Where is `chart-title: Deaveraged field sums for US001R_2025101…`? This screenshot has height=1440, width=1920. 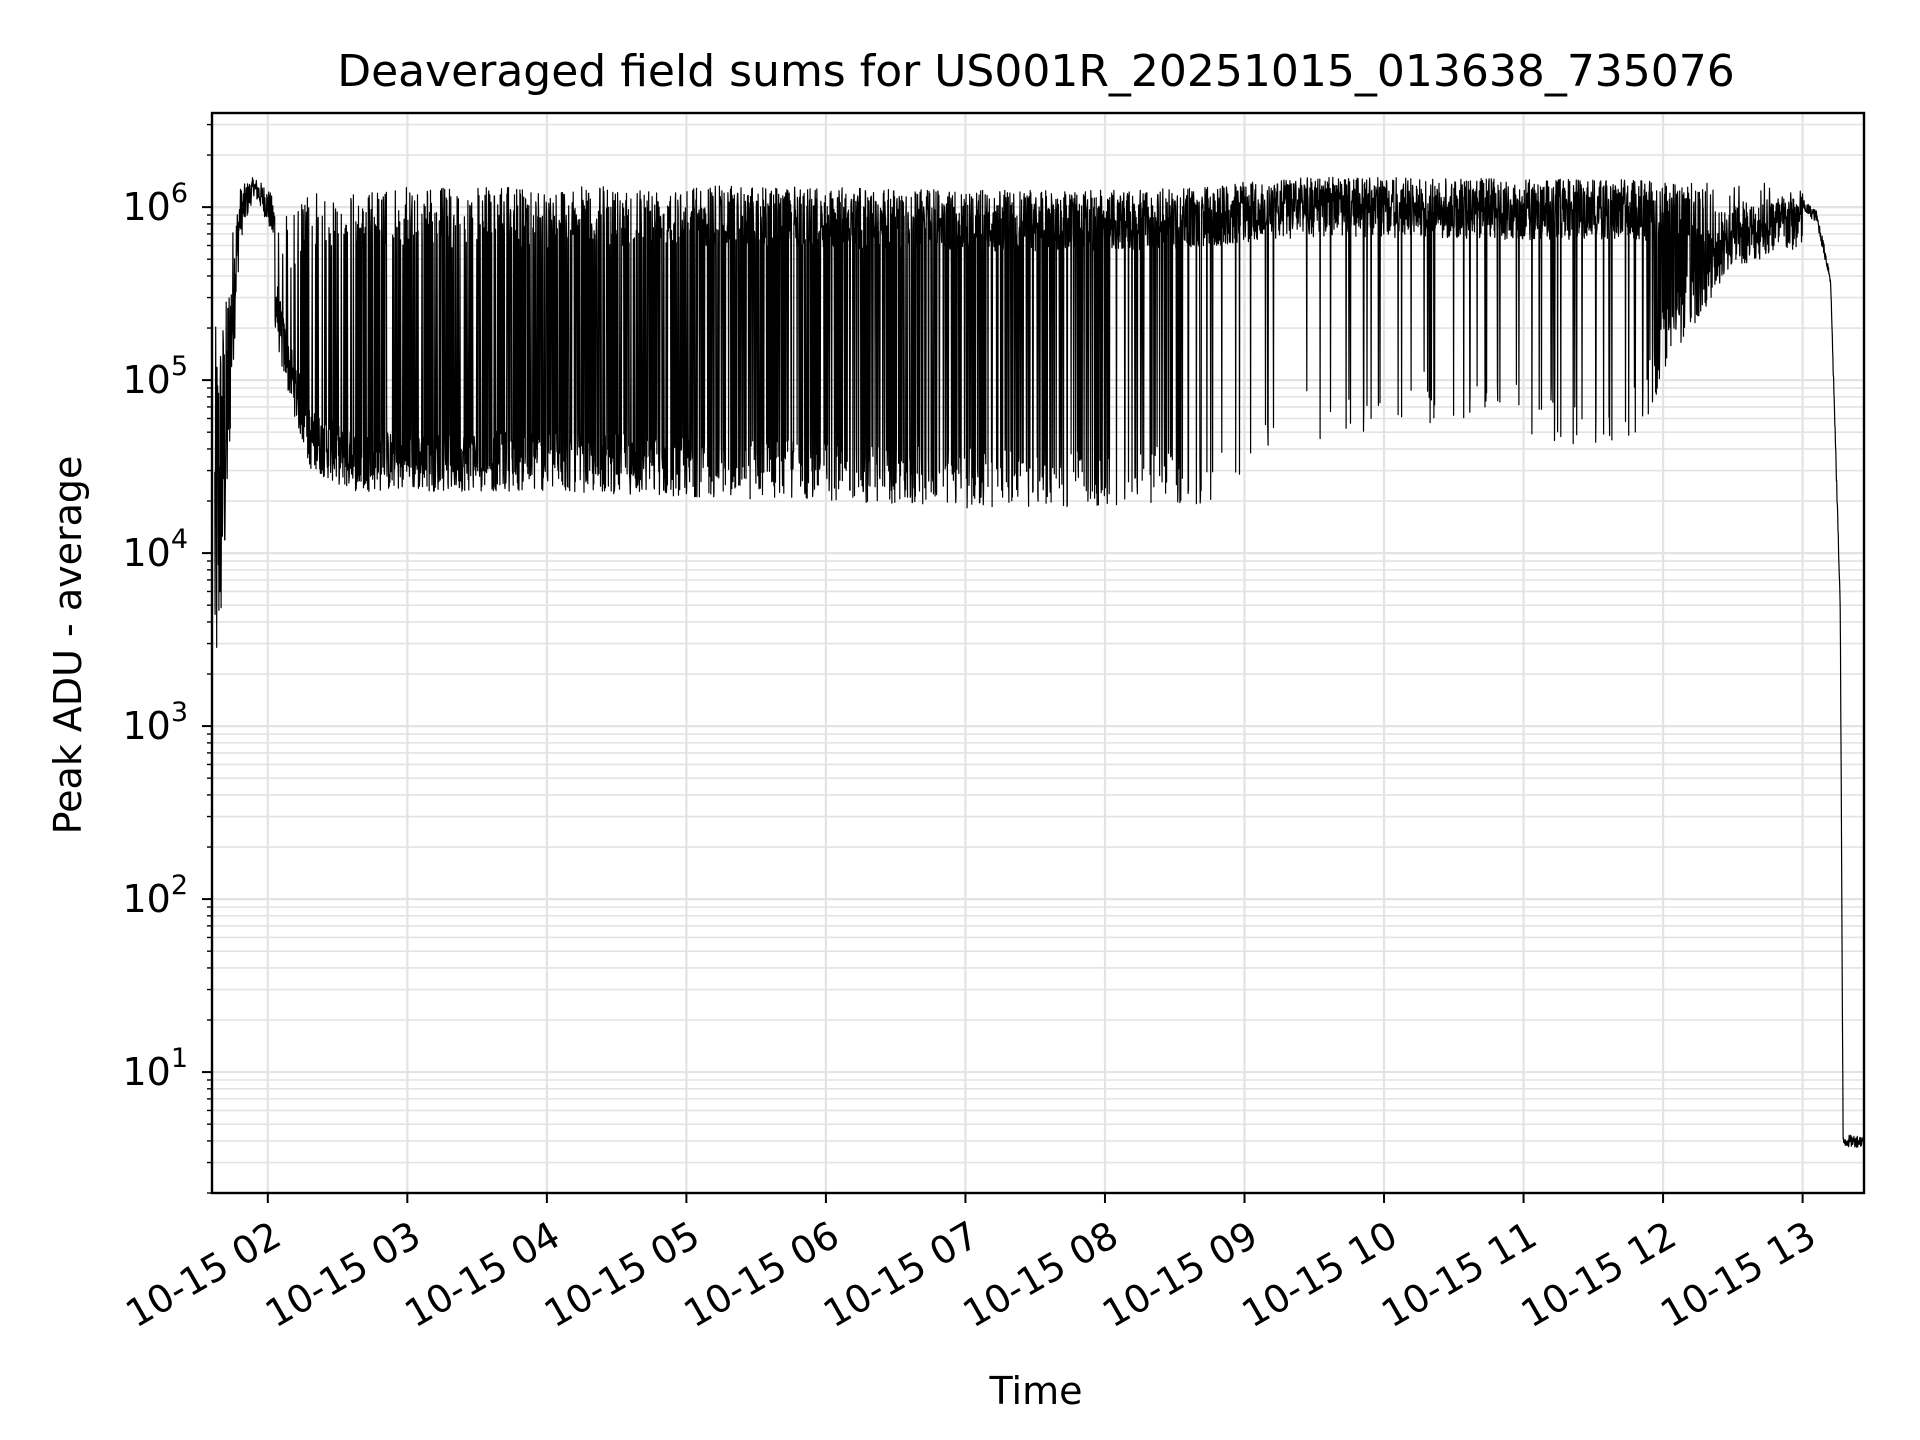
chart-title: Deaveraged field sums for US001R_2025101… is located at coordinates (1036, 71).